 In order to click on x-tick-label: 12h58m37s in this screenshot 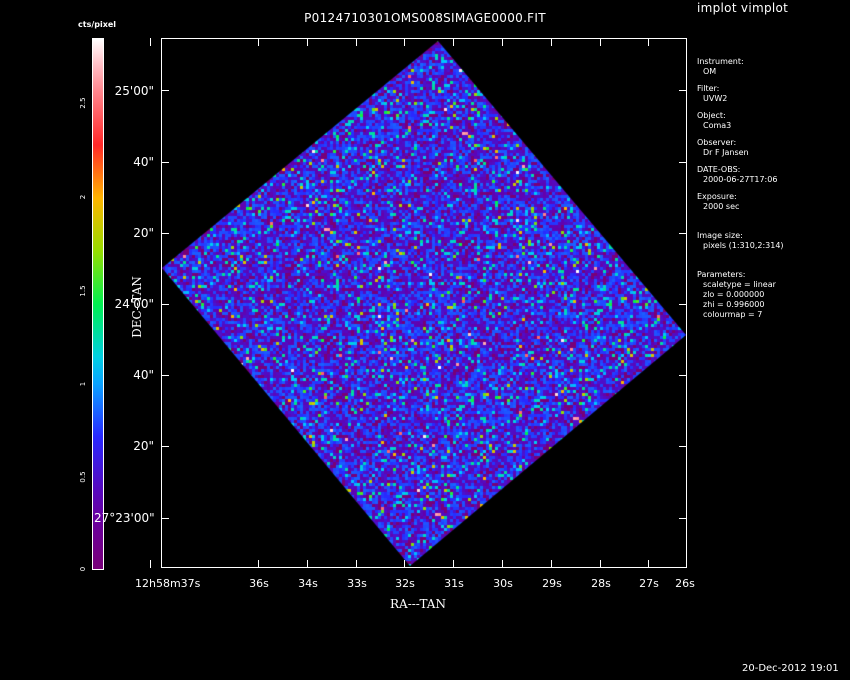, I will do `click(168, 583)`.